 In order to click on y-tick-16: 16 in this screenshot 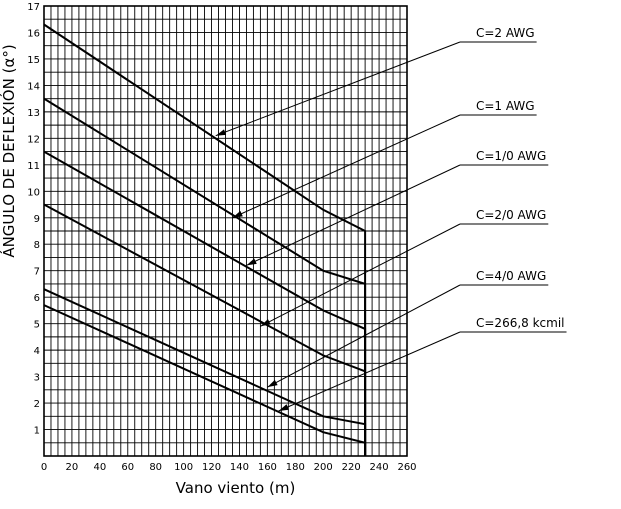, I will do `click(33, 33)`.